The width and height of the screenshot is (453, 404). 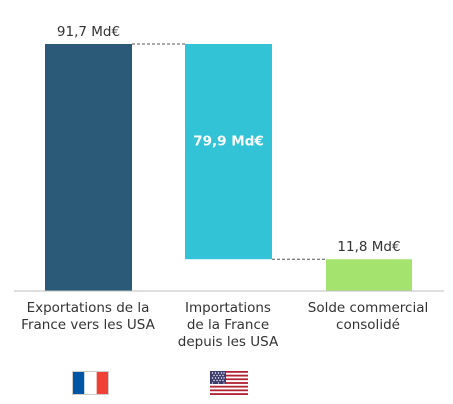 I want to click on category-label-line: France vers les USA, so click(x=88, y=325).